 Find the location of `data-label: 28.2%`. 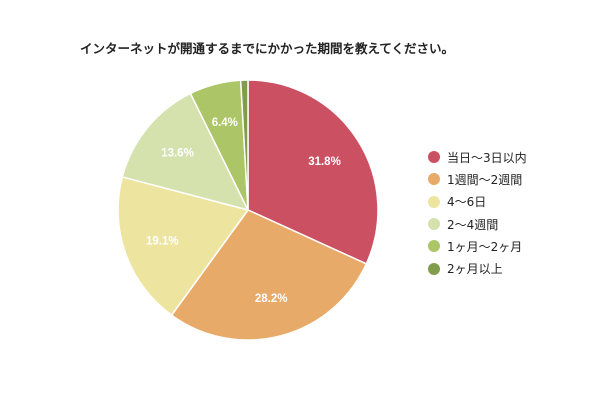

data-label: 28.2% is located at coordinates (271, 299).